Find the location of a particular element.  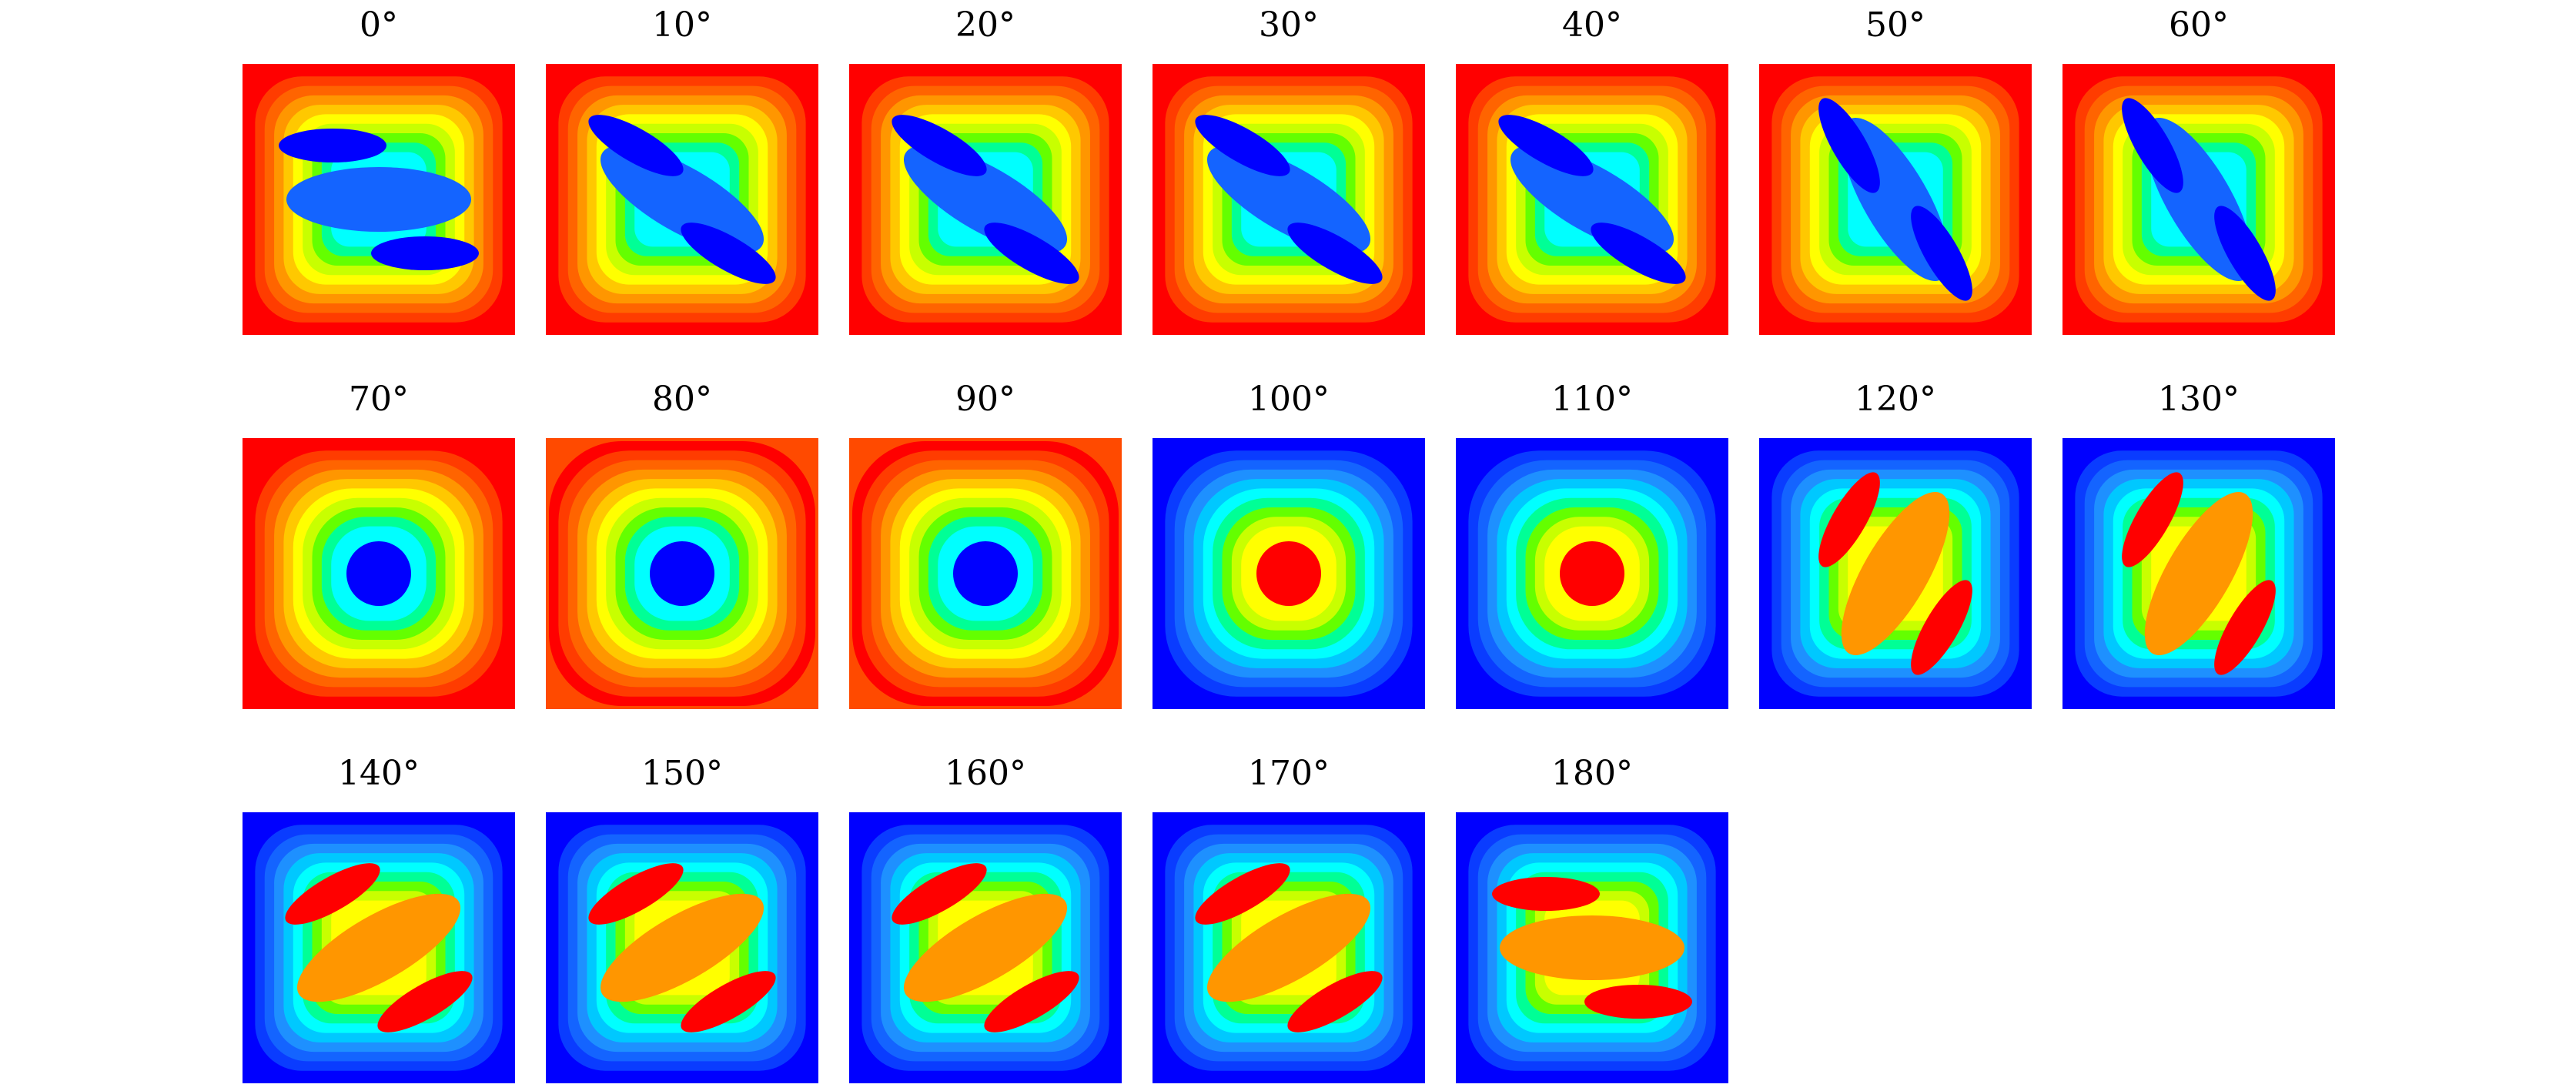

panel-title: 160° is located at coordinates (986, 773).